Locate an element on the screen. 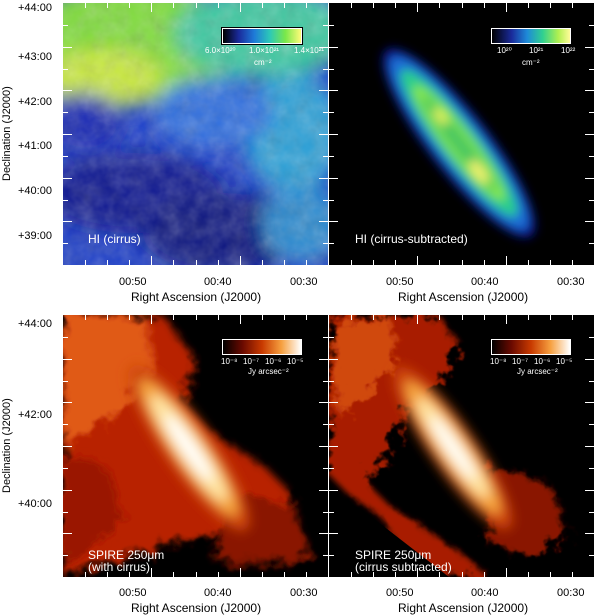 This screenshot has width=600, height=616. spire-with-cbar-tick-3: 10⁻⁶ is located at coordinates (273, 361).